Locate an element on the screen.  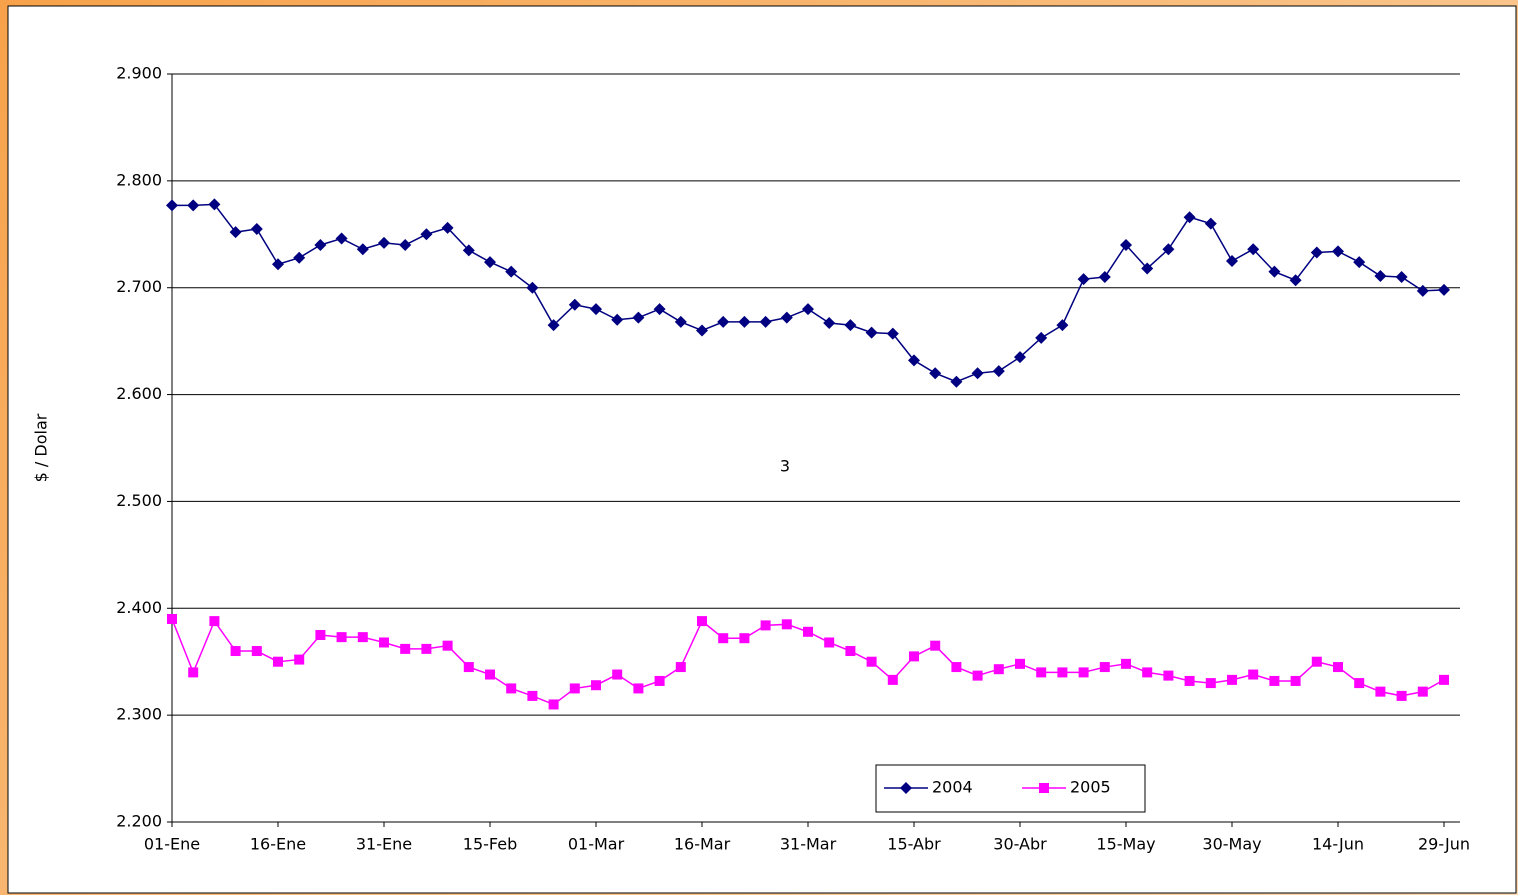
x-tick-label: 31-Mar is located at coordinates (808, 844).